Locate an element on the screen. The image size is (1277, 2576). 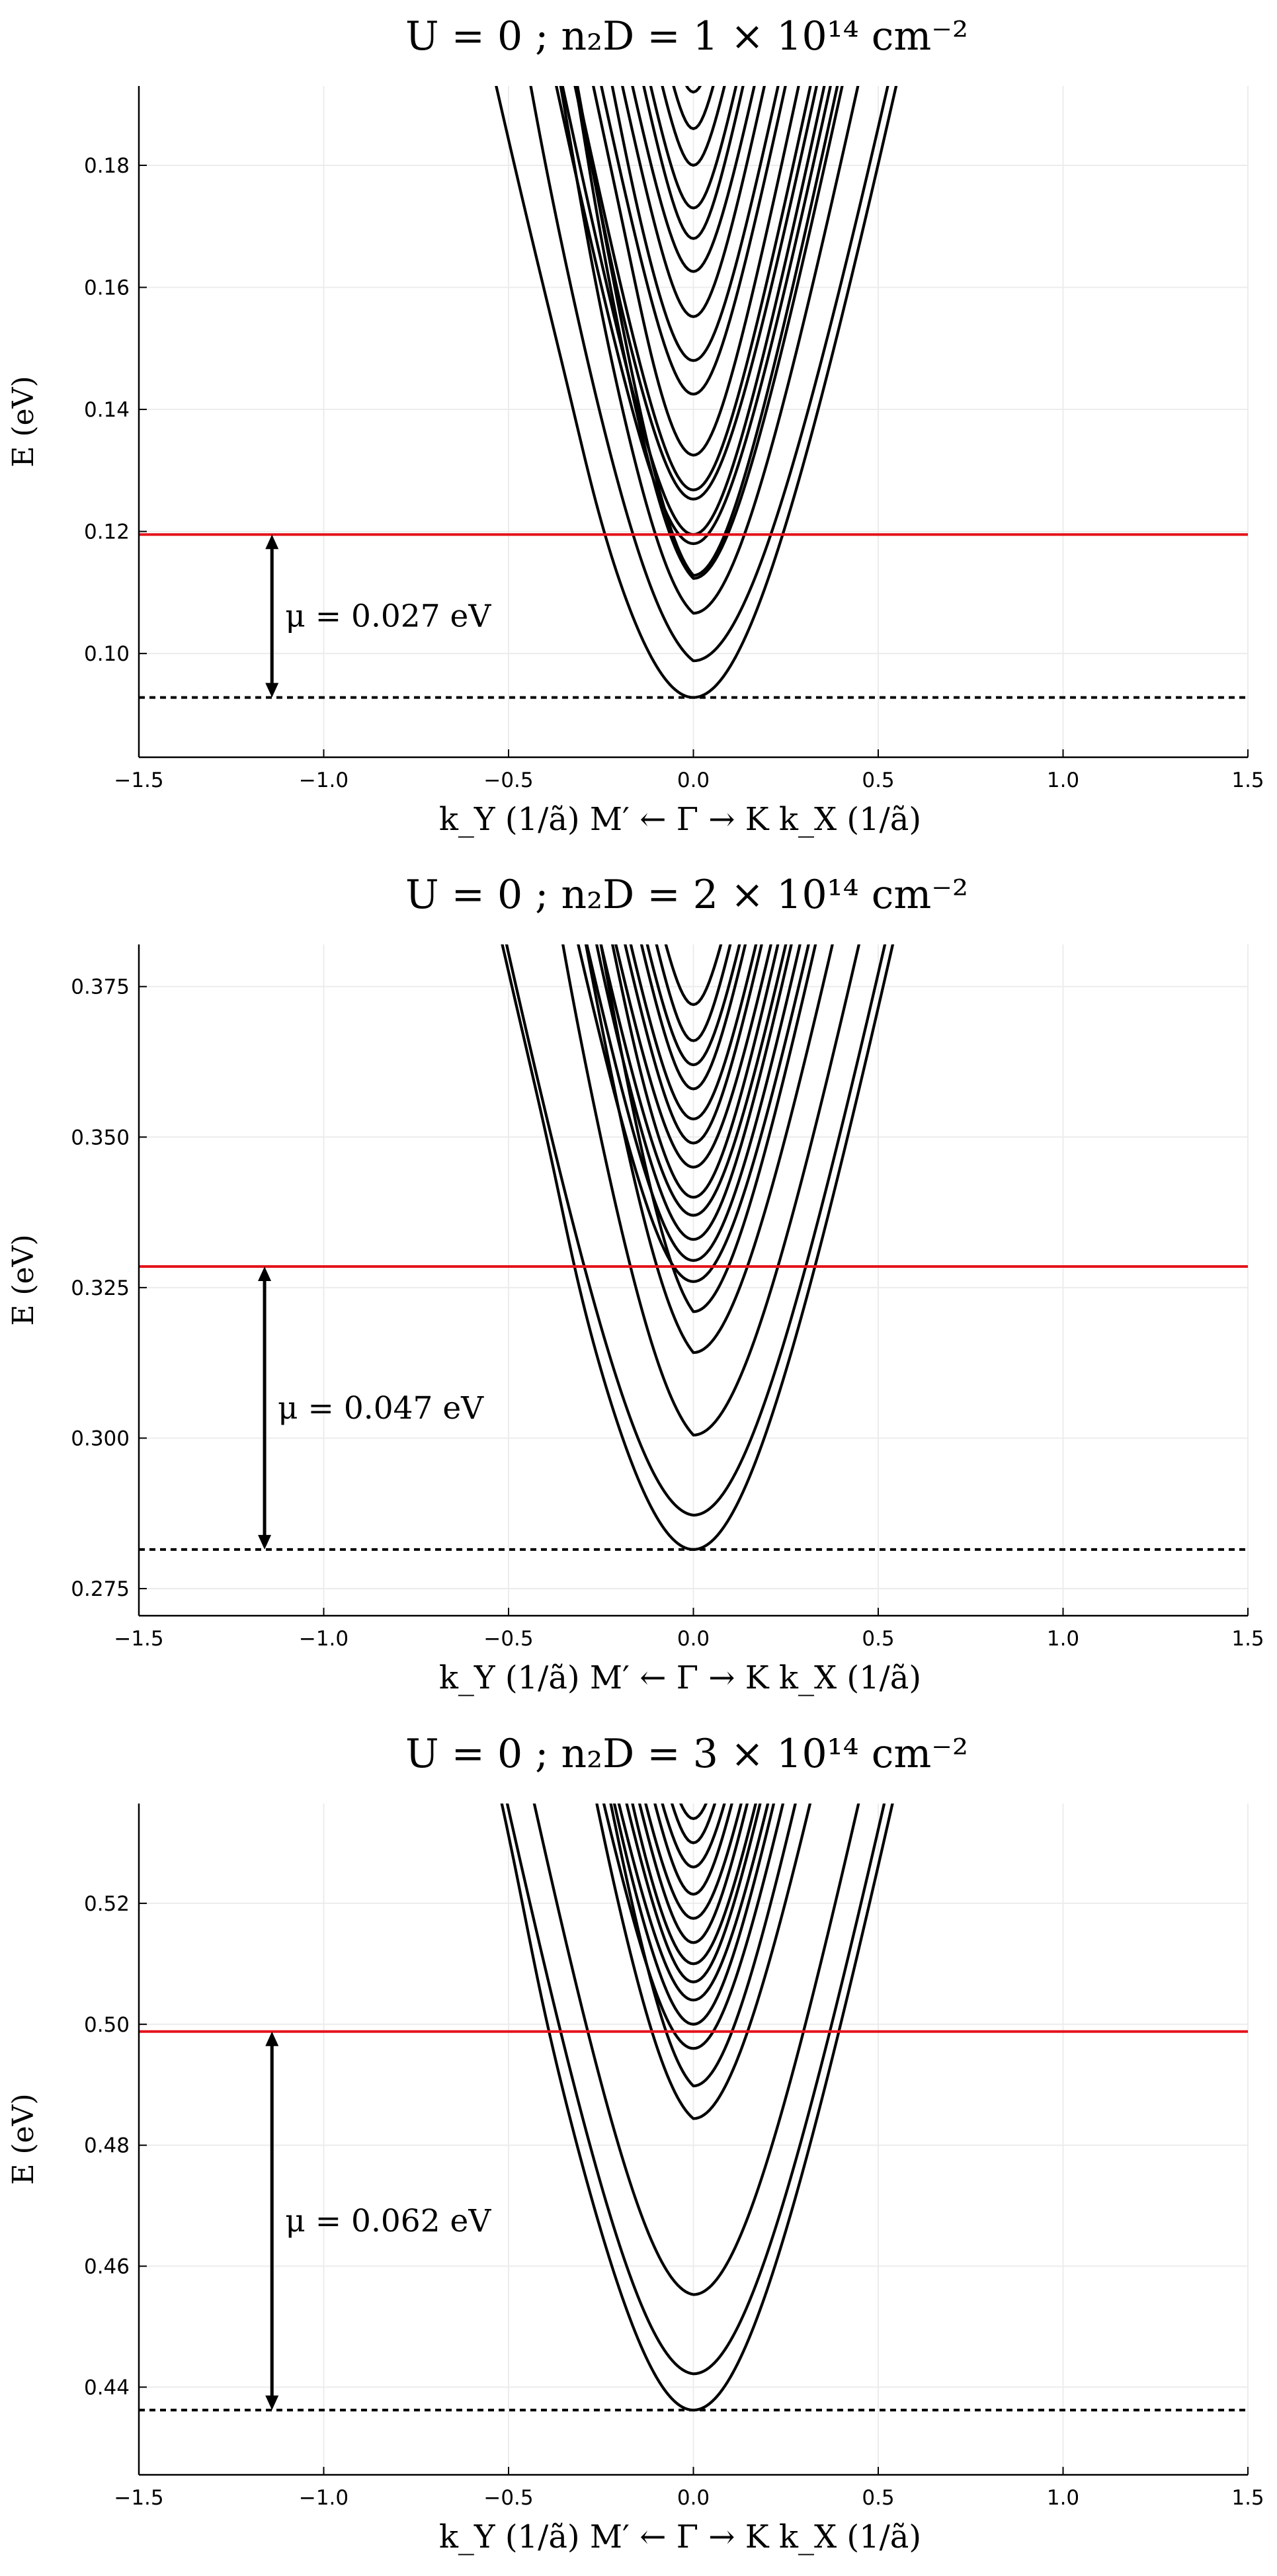
mu-annotation-label: μ = 0.062 eV is located at coordinates (388, 2221).